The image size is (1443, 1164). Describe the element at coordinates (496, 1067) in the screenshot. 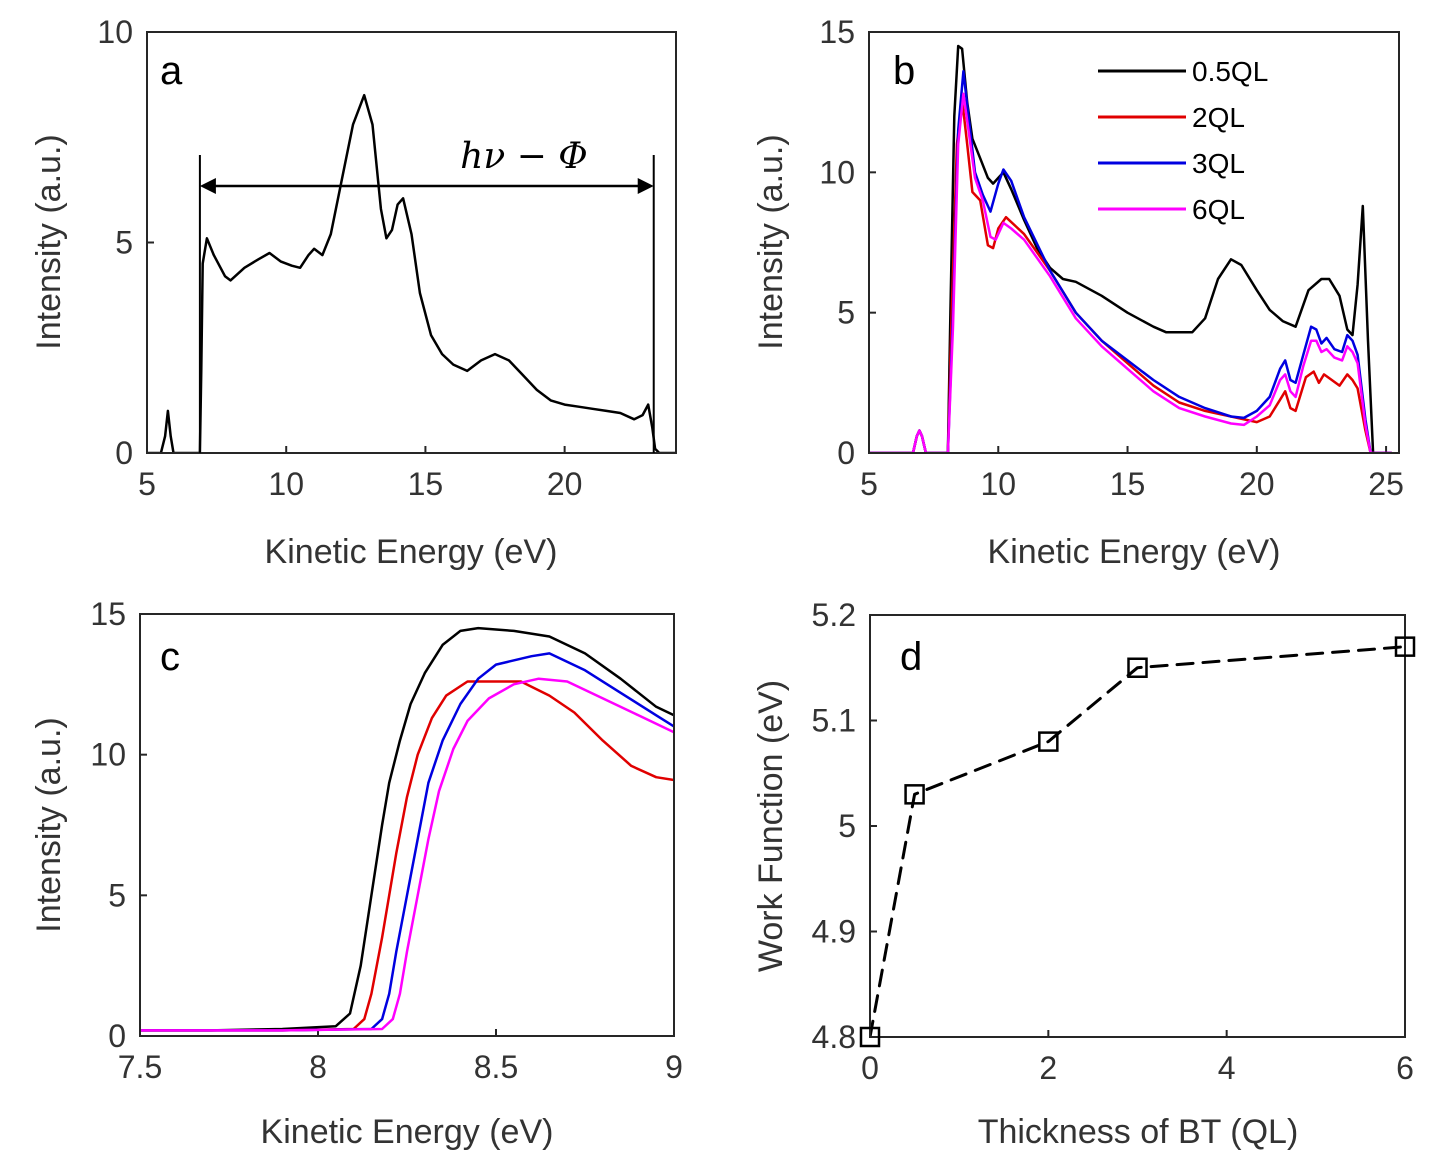

I see `x-tick-label: 8.5` at that location.